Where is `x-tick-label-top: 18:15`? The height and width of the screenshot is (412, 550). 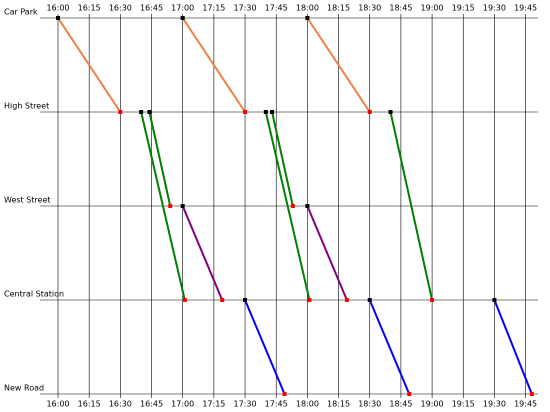
x-tick-label-top: 18:15 is located at coordinates (338, 8).